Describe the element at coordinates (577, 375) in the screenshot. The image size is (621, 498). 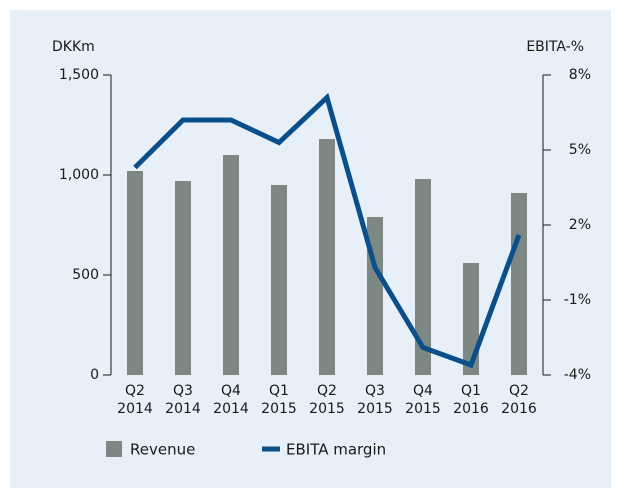
I see `y2-tick-label: -4%` at that location.